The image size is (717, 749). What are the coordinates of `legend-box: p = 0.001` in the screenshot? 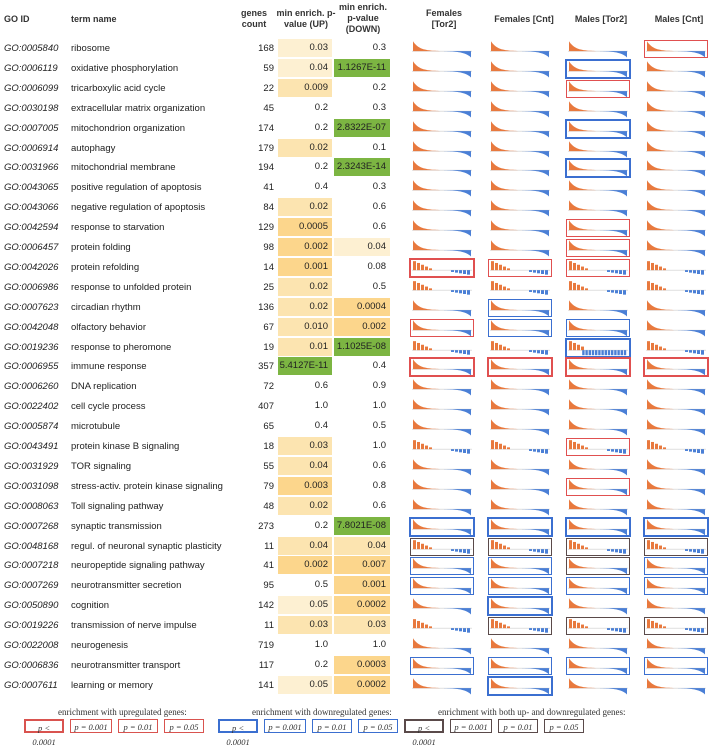 It's located at (285, 726).